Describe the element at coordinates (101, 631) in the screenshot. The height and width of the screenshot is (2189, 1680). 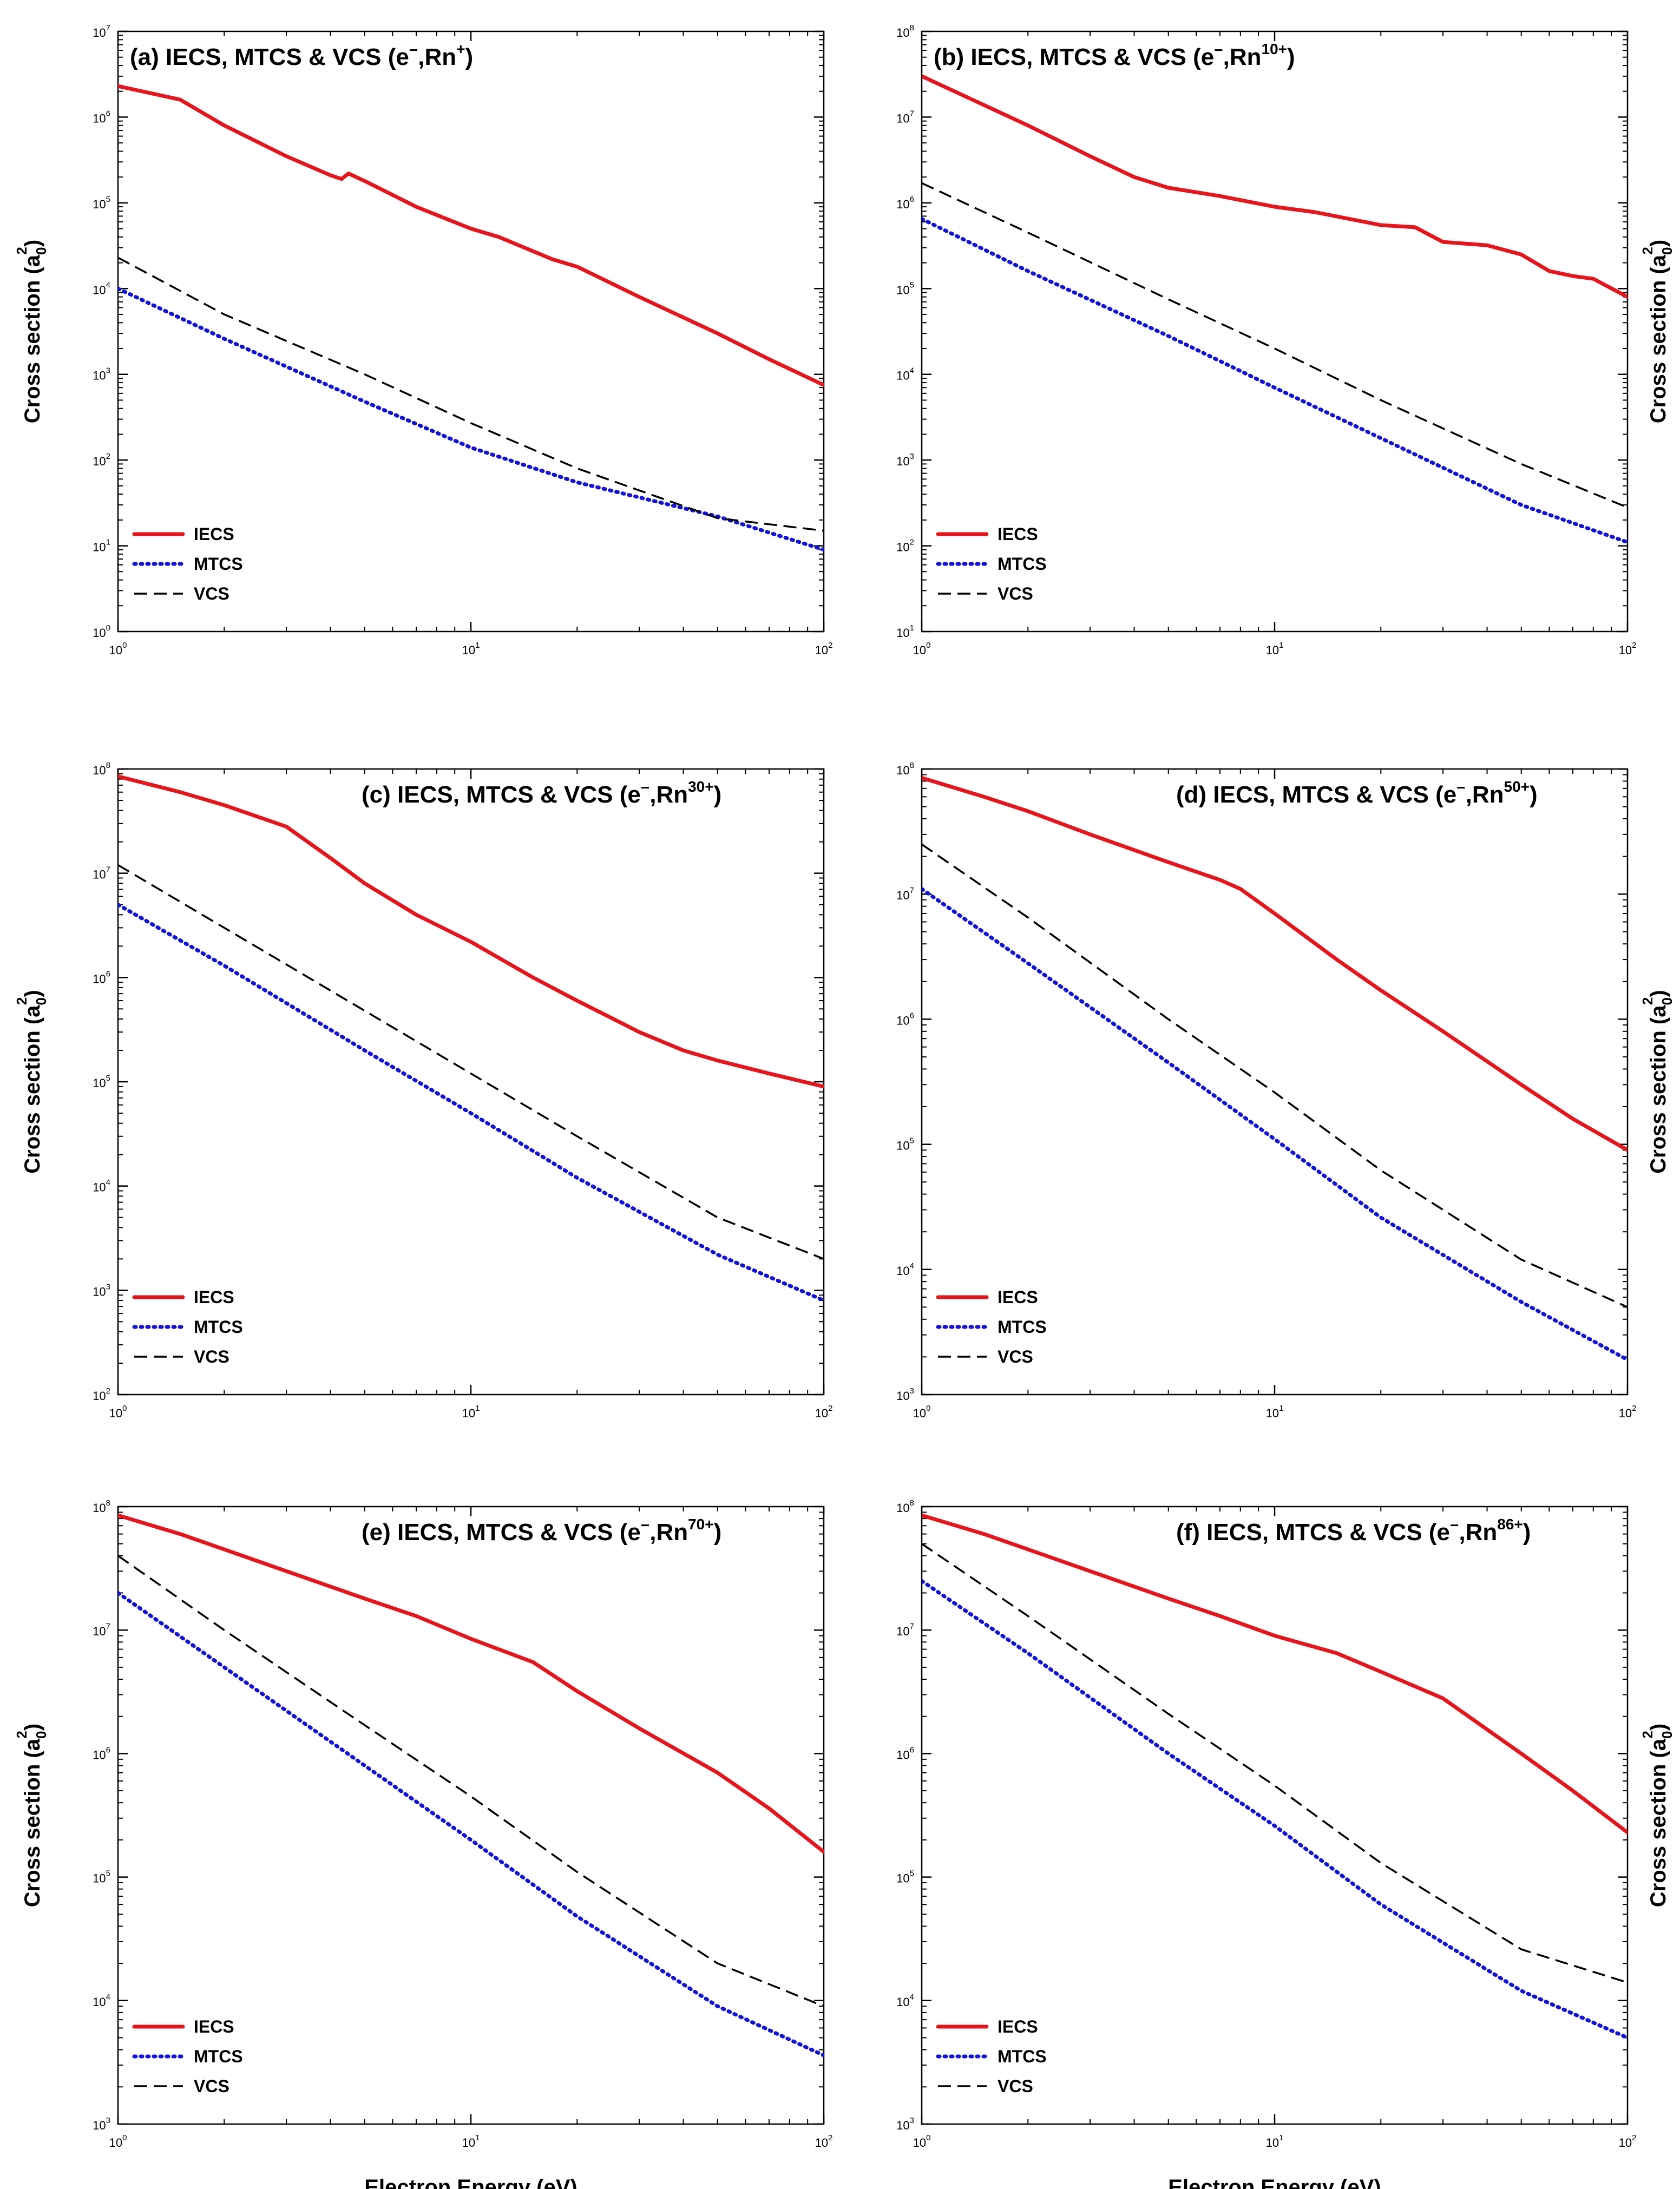
I see `y-tick-label: 10⁰` at that location.